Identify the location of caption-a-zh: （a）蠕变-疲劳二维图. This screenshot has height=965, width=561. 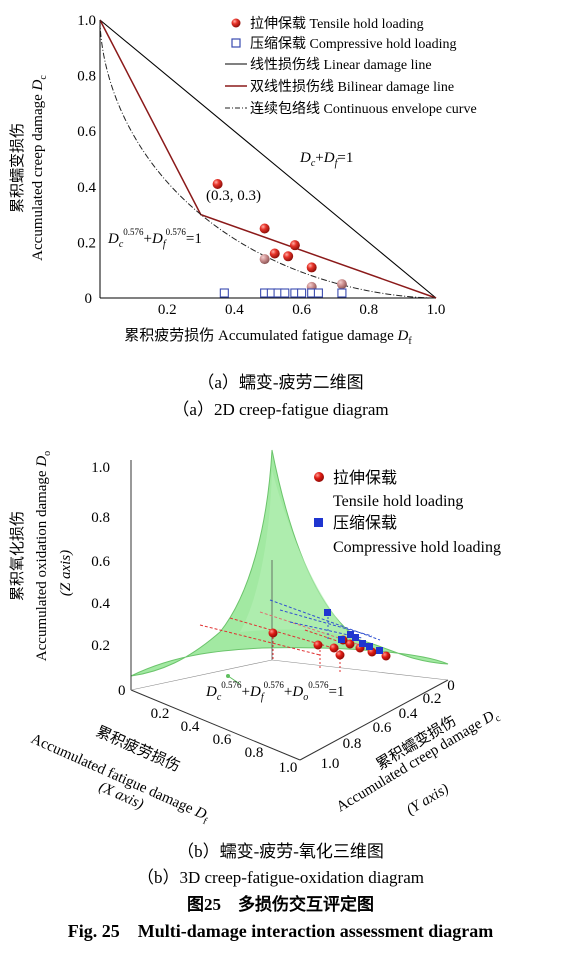
(280, 382).